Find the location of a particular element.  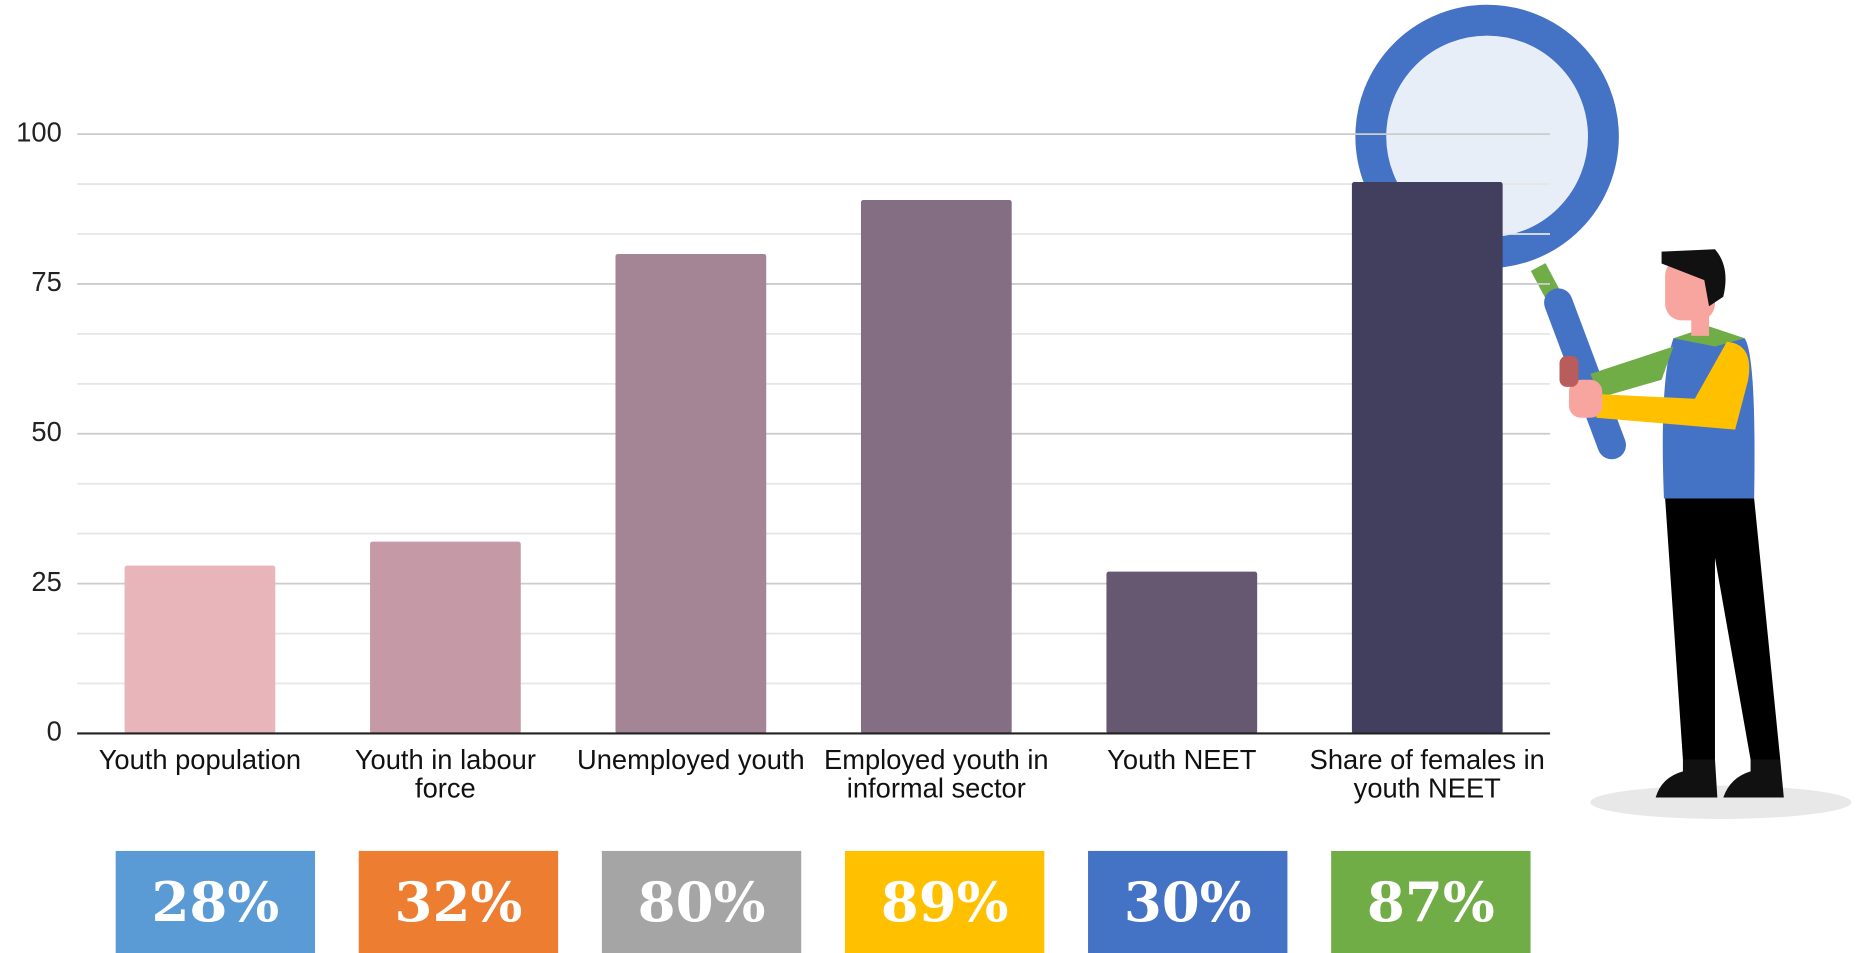

stat-box-label: 32% is located at coordinates (459, 902).